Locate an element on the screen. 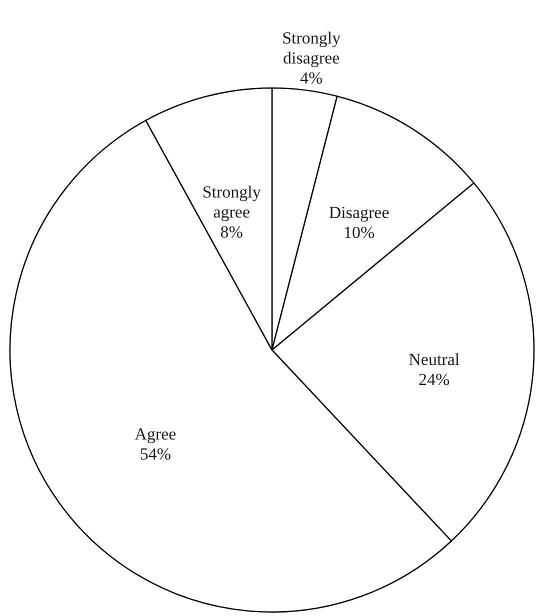  data-label: 10% is located at coordinates (359, 232).